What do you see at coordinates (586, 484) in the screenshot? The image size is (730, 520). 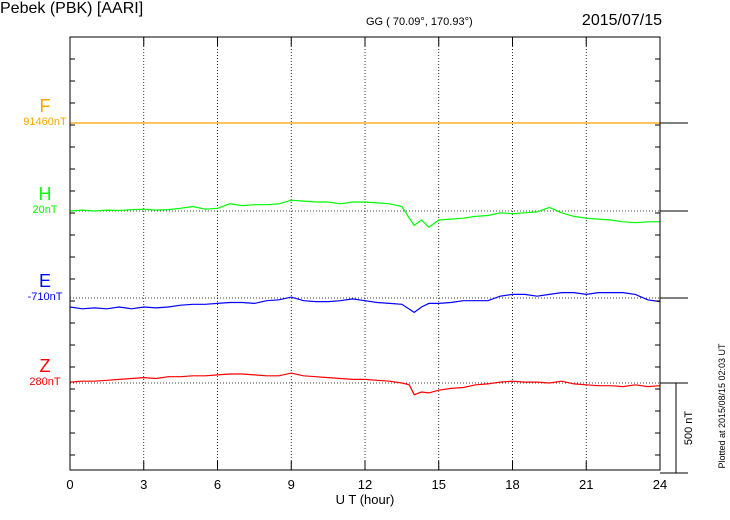 I see `x-tick-label-21: 21` at bounding box center [586, 484].